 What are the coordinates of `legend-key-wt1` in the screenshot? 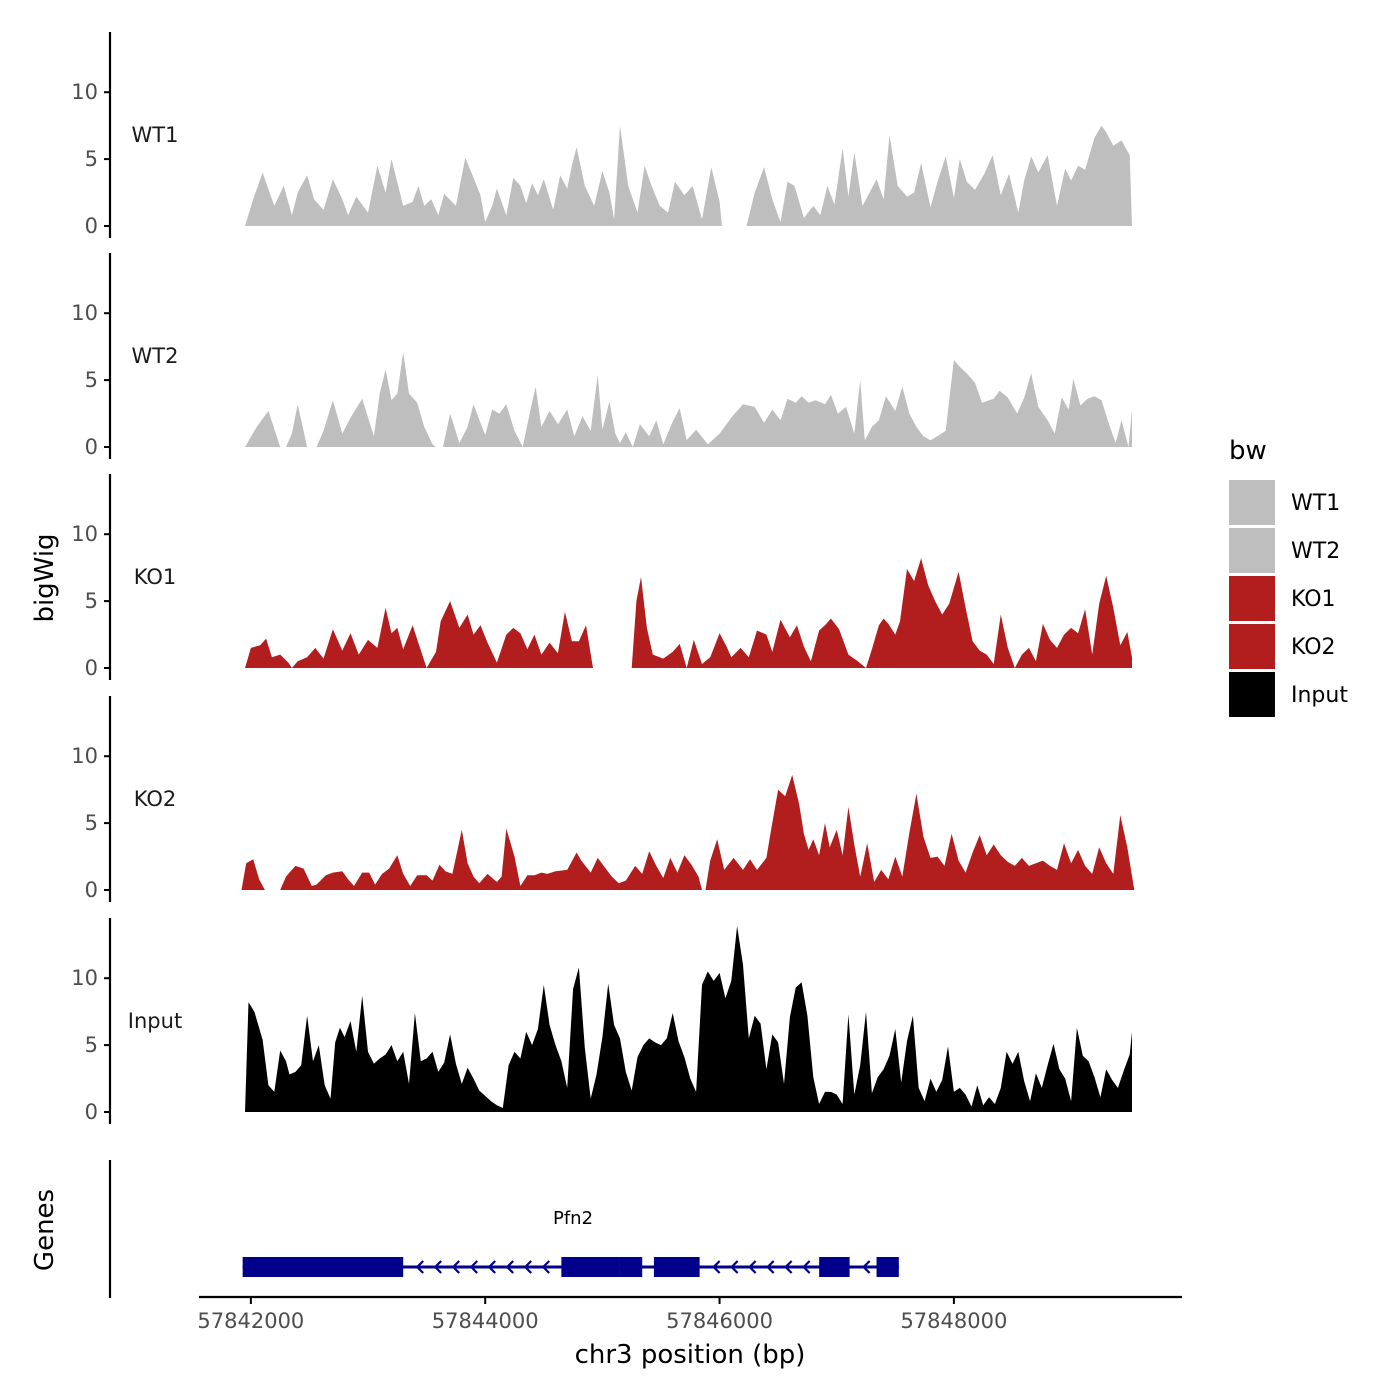 It's located at (1252, 502).